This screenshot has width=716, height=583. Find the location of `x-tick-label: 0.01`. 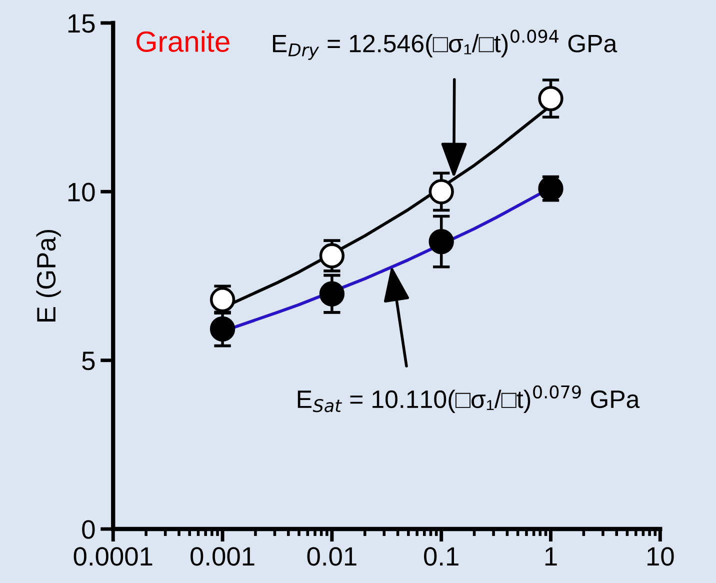

x-tick-label: 0.01 is located at coordinates (331, 556).